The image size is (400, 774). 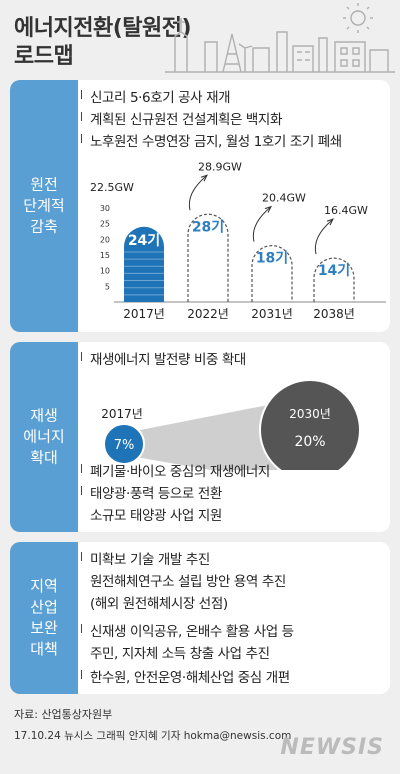 What do you see at coordinates (280, 38) in the screenshot?
I see `skyline-illustration` at bounding box center [280, 38].